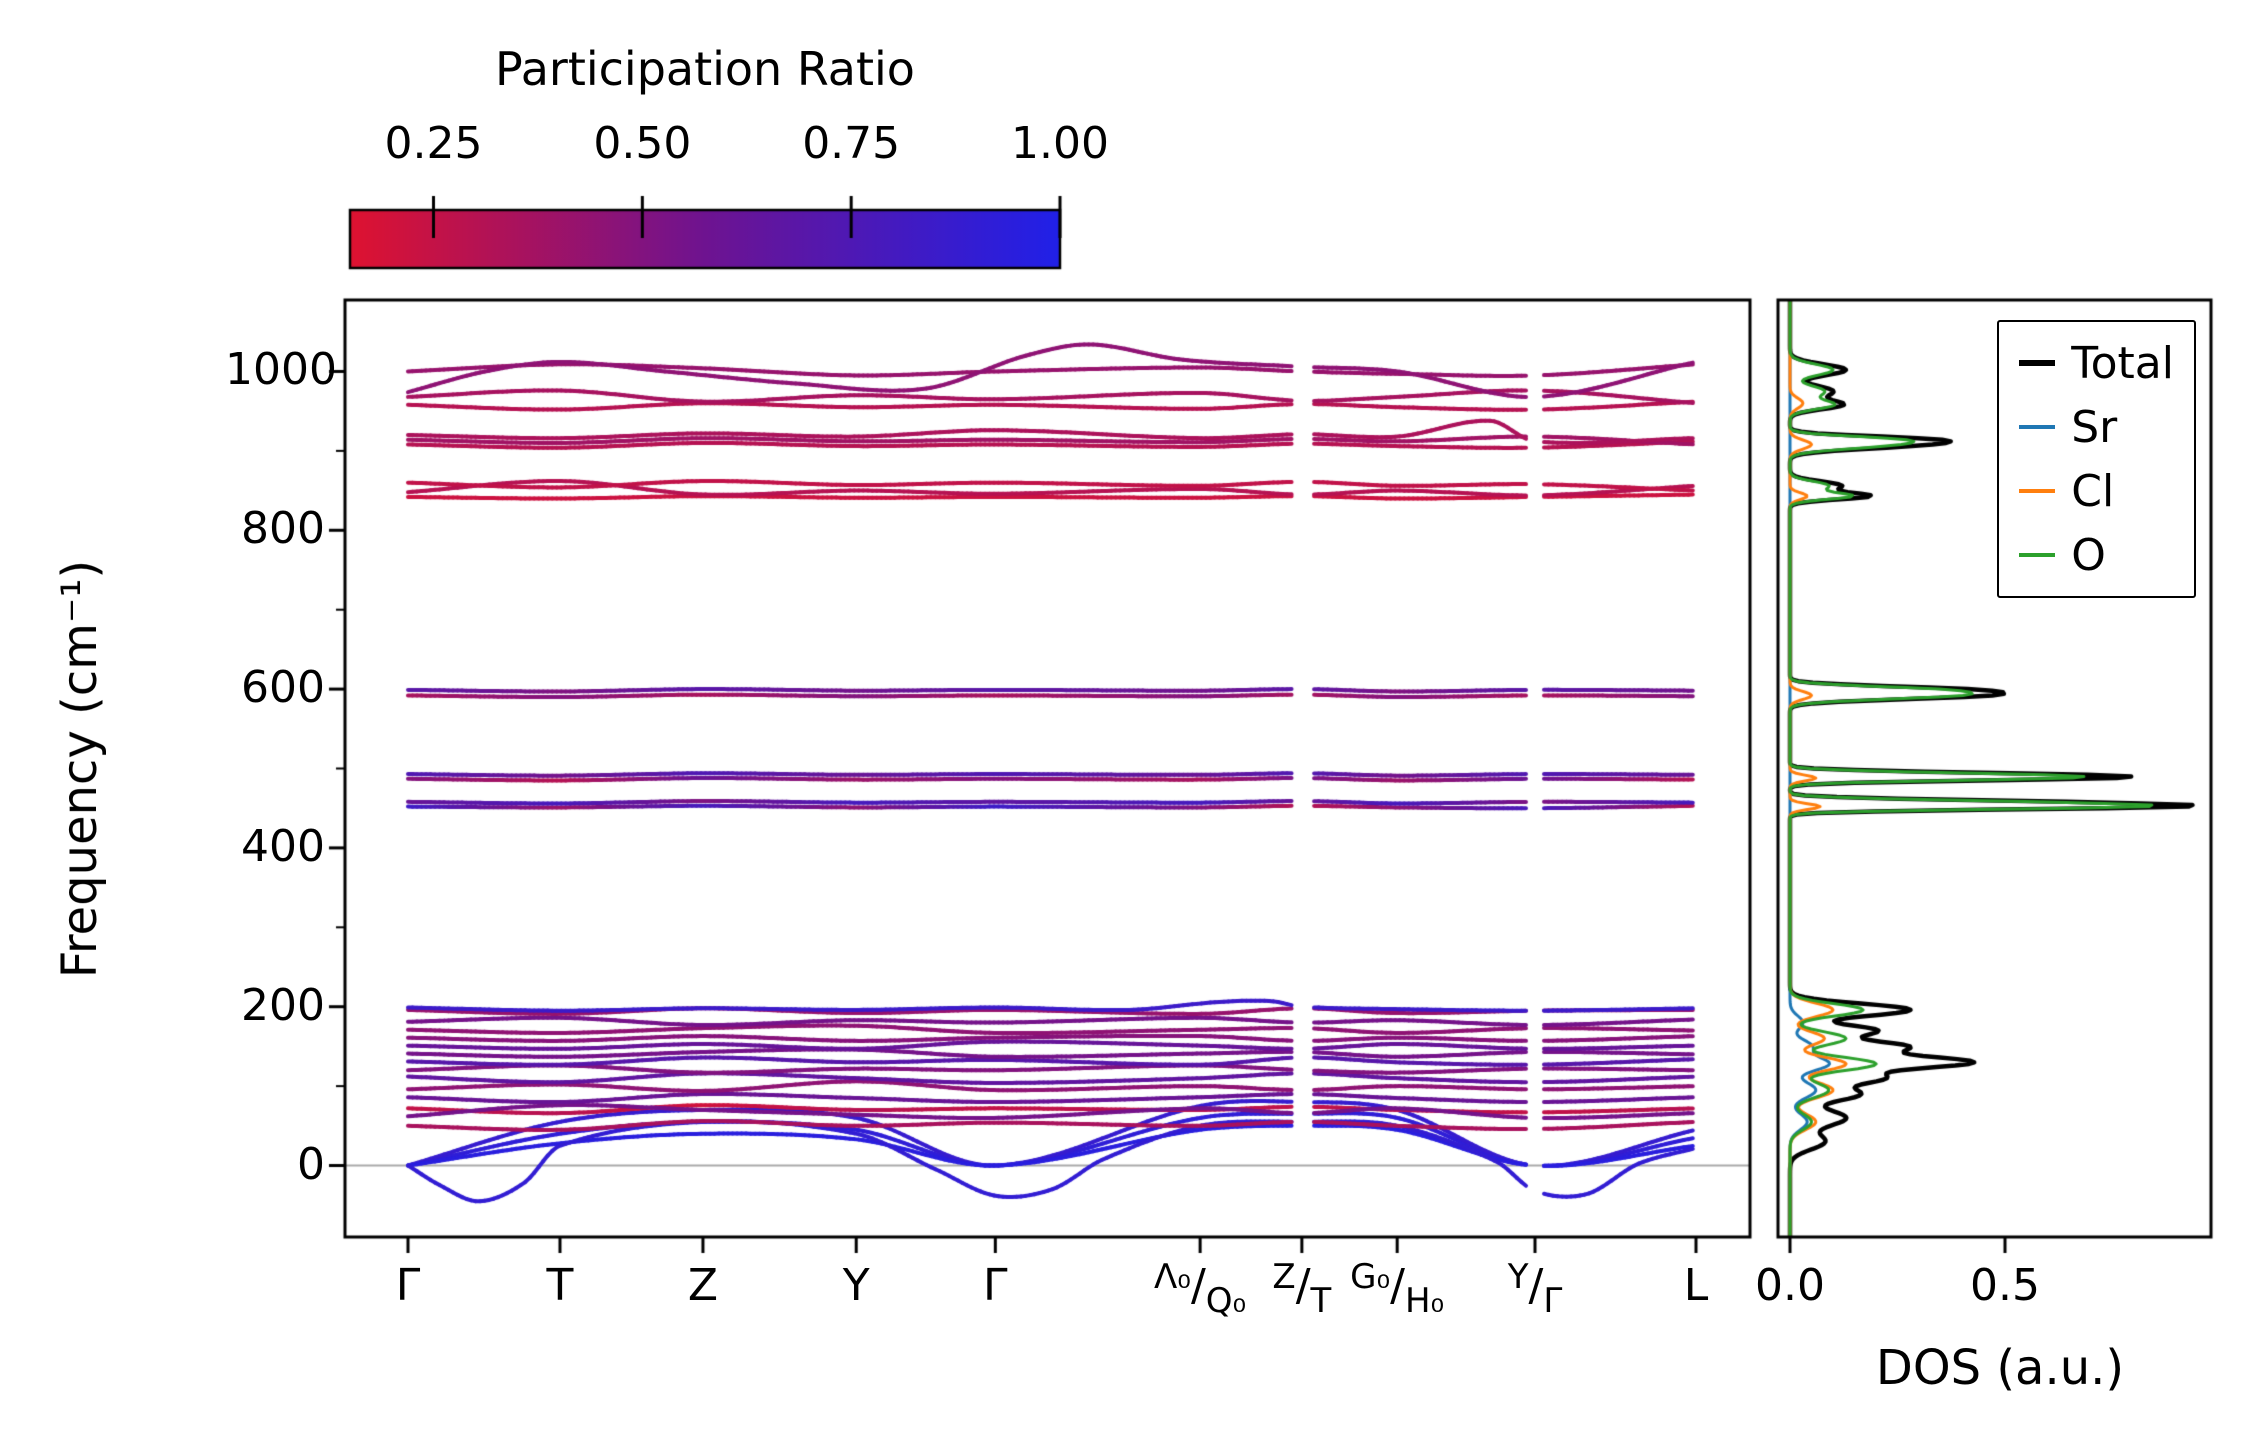  I want to click on legend-label: Sr, so click(2094, 427).